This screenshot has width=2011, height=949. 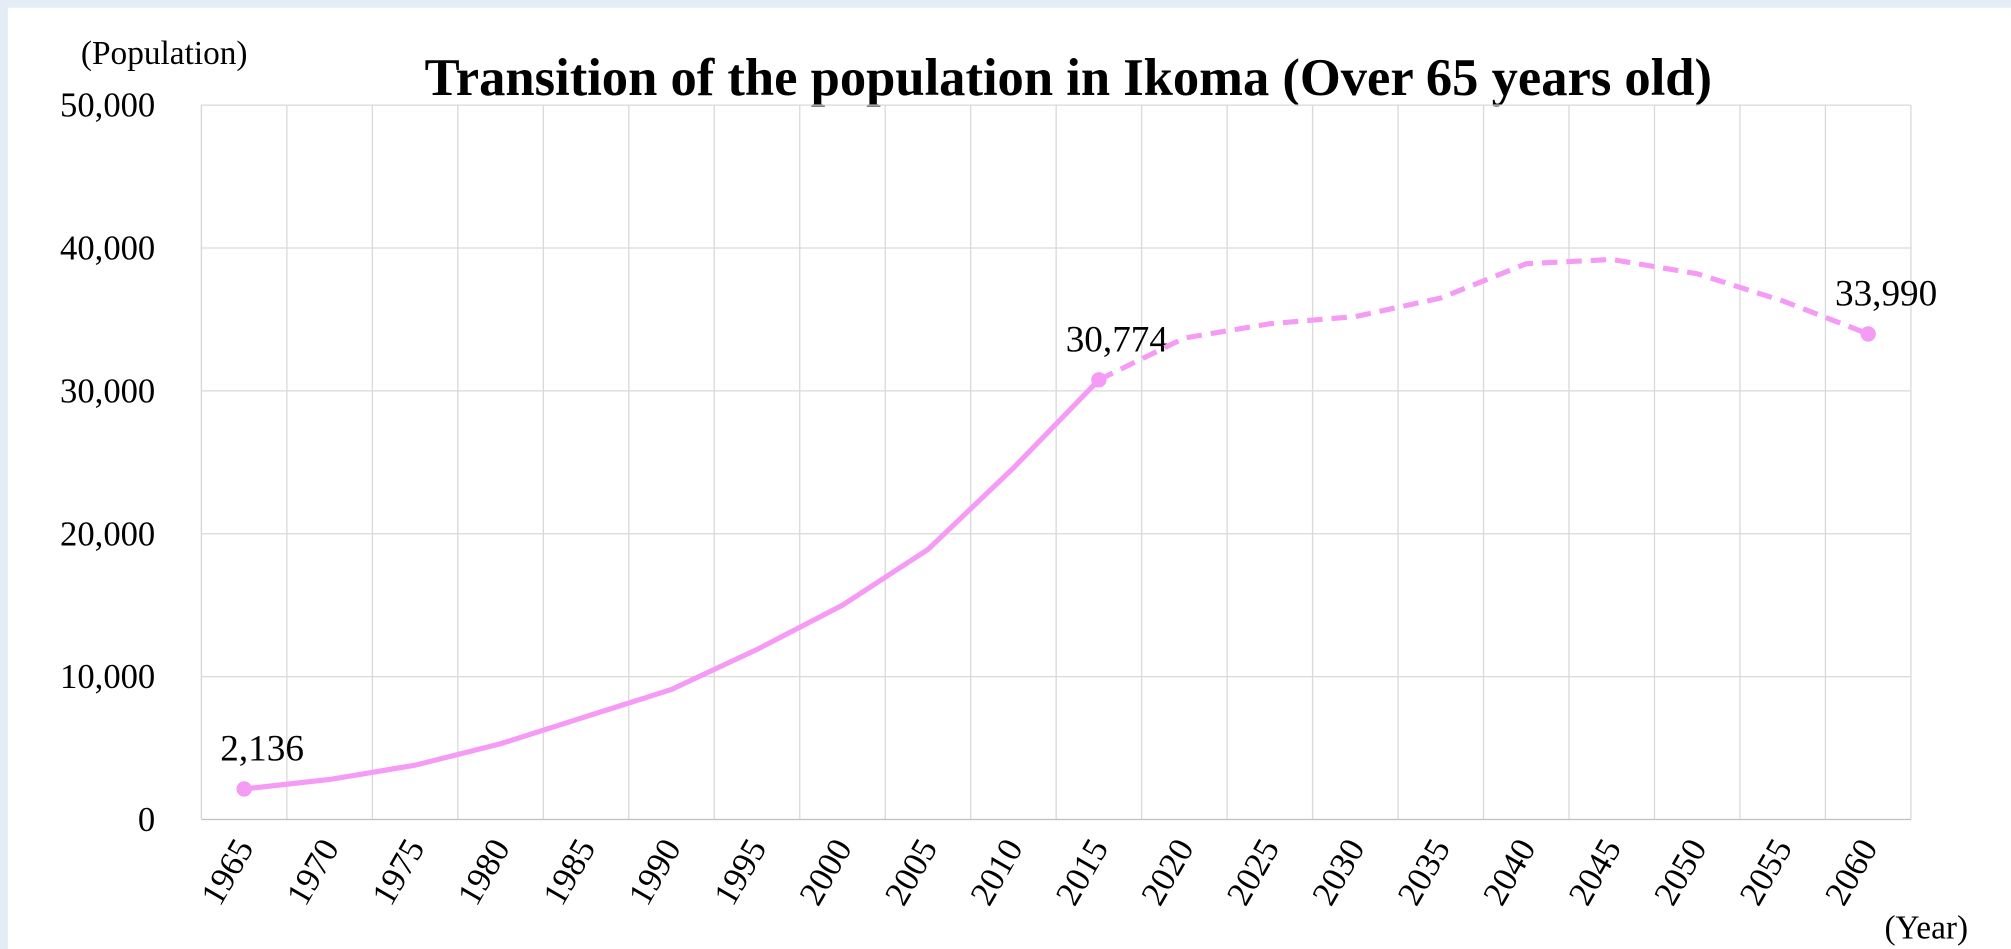 I want to click on data-line, so click(x=1483, y=319).